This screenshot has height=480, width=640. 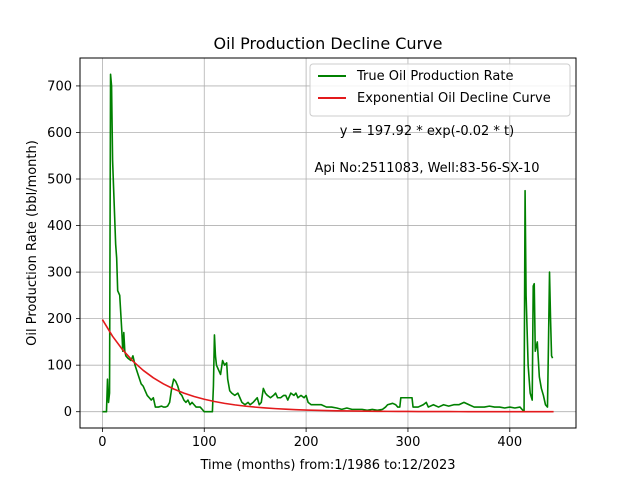 I want to click on y-tick-label: 700, so click(x=59, y=86).